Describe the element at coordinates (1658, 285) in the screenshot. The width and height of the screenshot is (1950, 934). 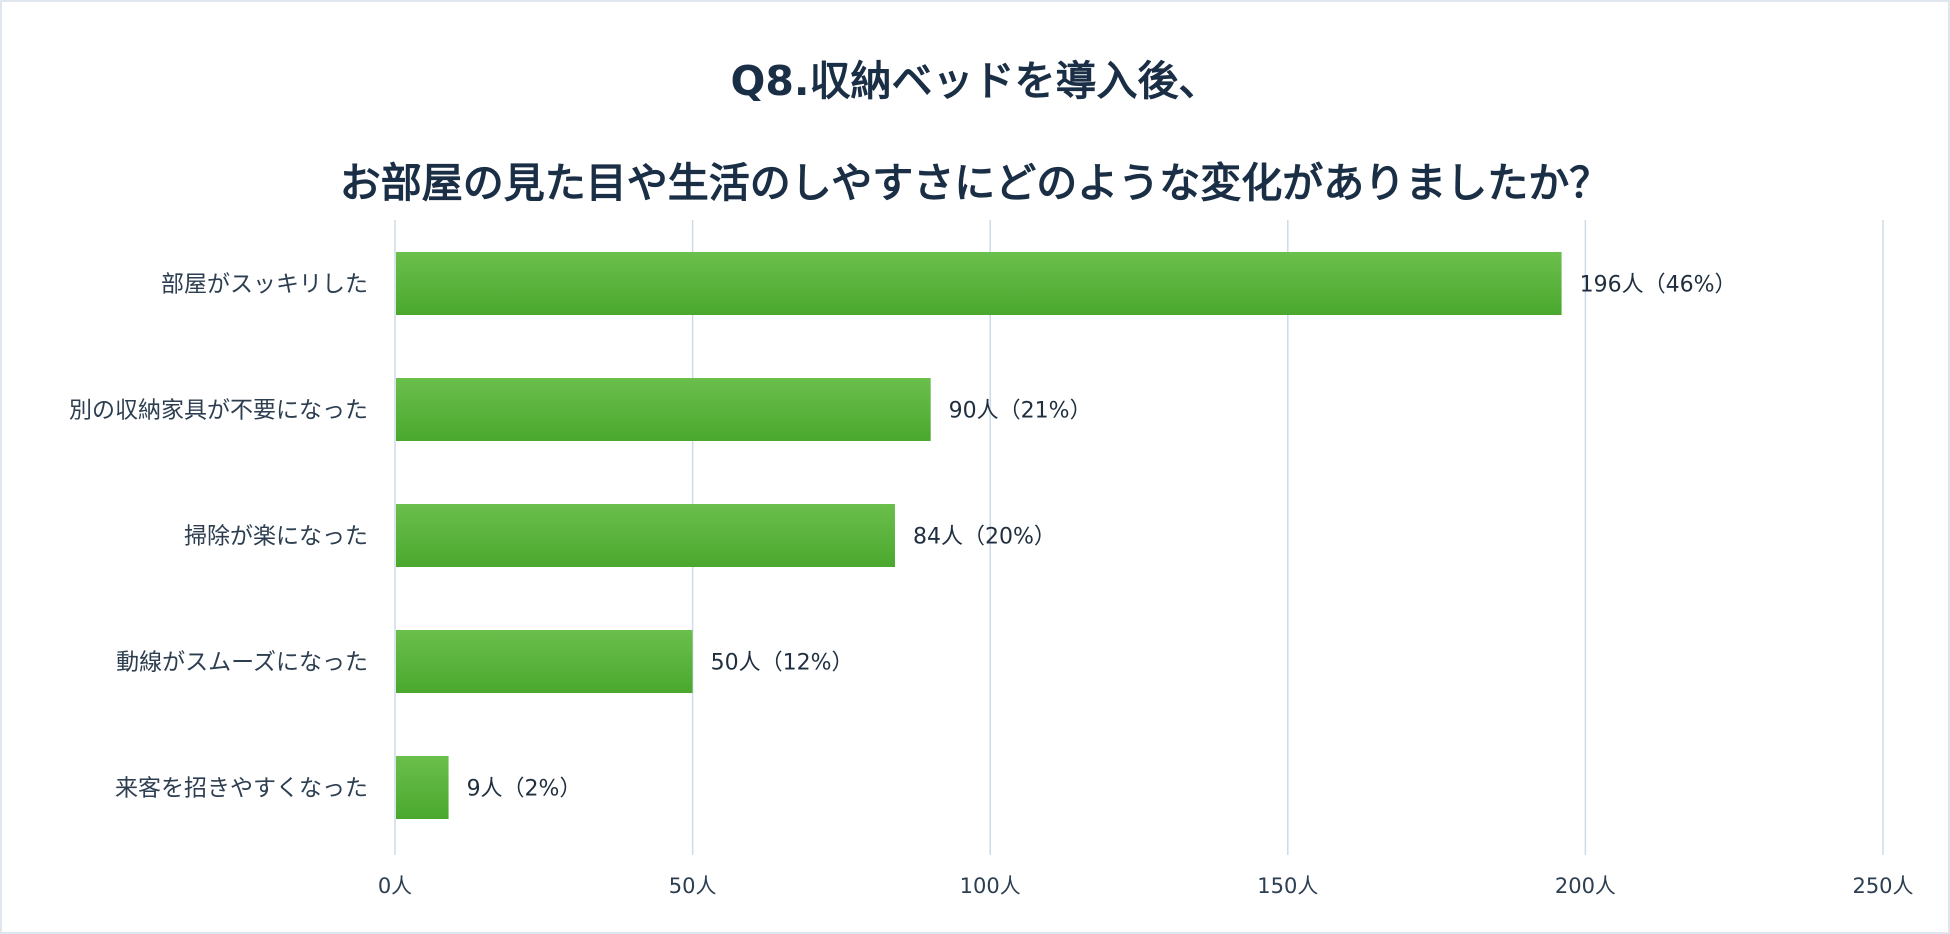
I see `data-label-0: 196人（46%）` at that location.